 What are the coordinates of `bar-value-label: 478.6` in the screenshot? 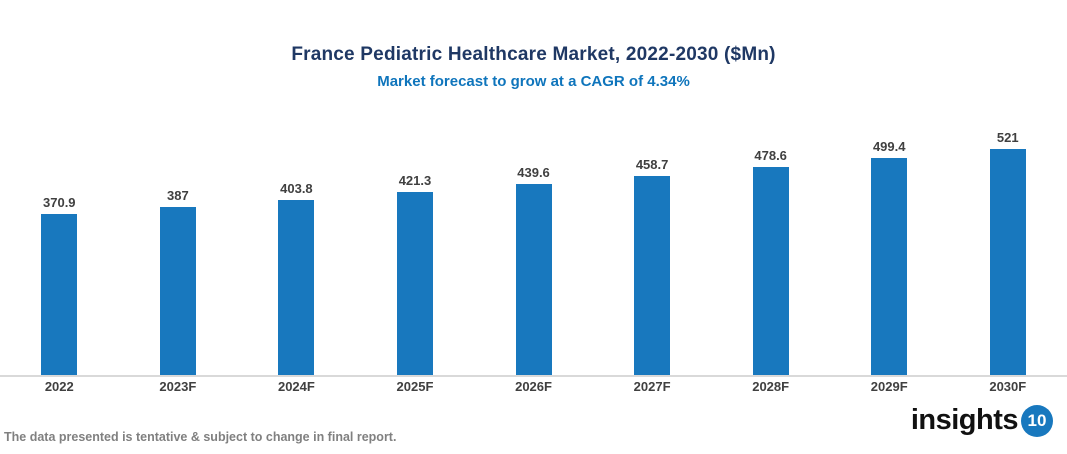 It's located at (770, 155).